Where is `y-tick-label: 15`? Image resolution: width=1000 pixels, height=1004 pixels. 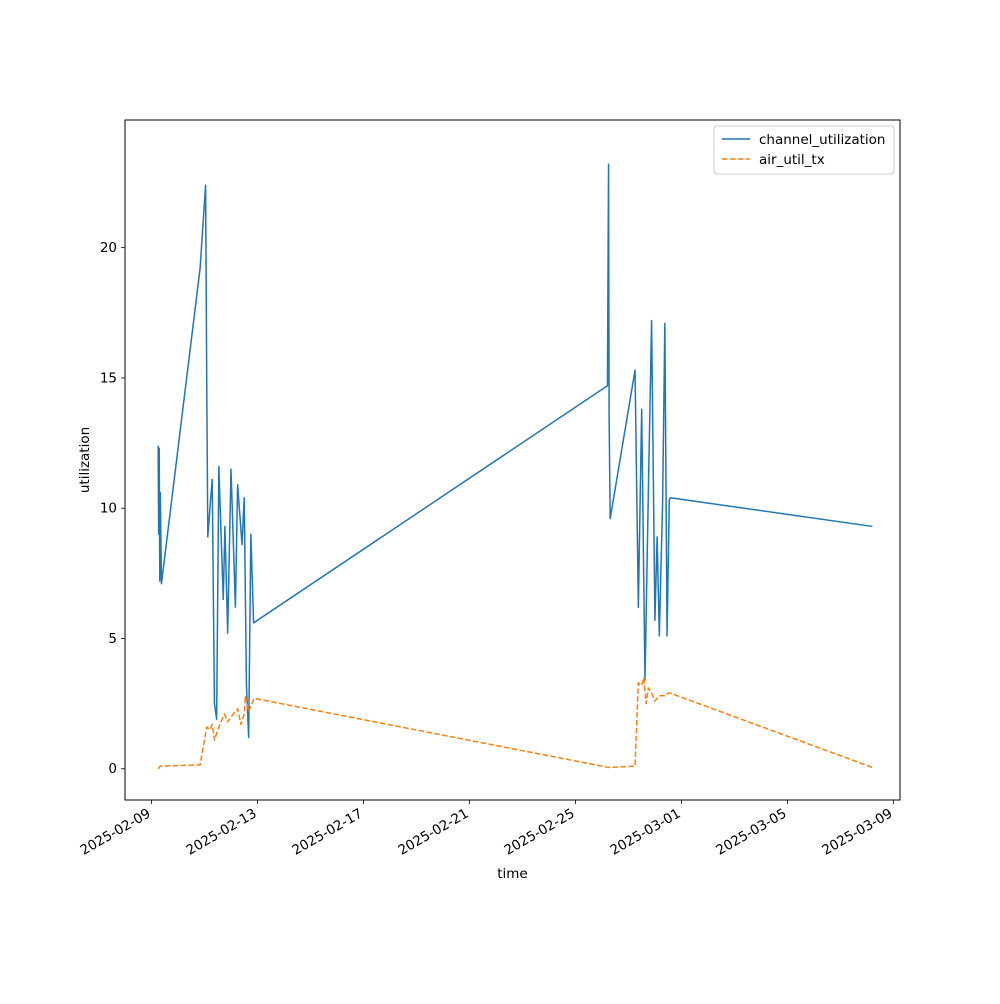
y-tick-label: 15 is located at coordinates (108, 378).